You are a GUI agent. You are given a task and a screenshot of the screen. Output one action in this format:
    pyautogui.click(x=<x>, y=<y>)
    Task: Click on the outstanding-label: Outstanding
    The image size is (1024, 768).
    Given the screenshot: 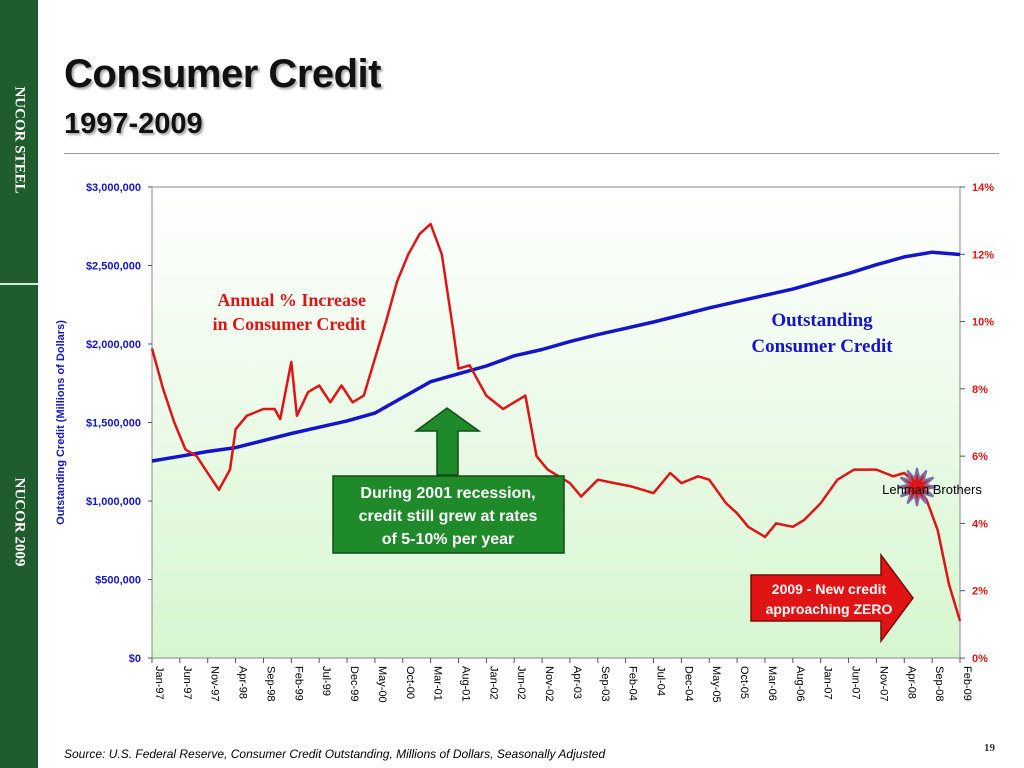 What is the action you would take?
    pyautogui.click(x=822, y=320)
    